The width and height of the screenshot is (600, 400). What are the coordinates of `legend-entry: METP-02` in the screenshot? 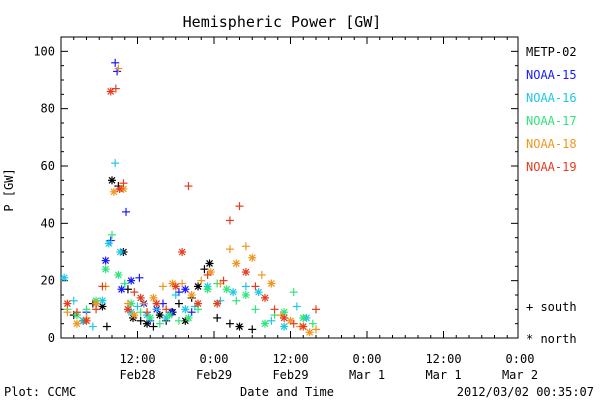 It's located at (551, 52).